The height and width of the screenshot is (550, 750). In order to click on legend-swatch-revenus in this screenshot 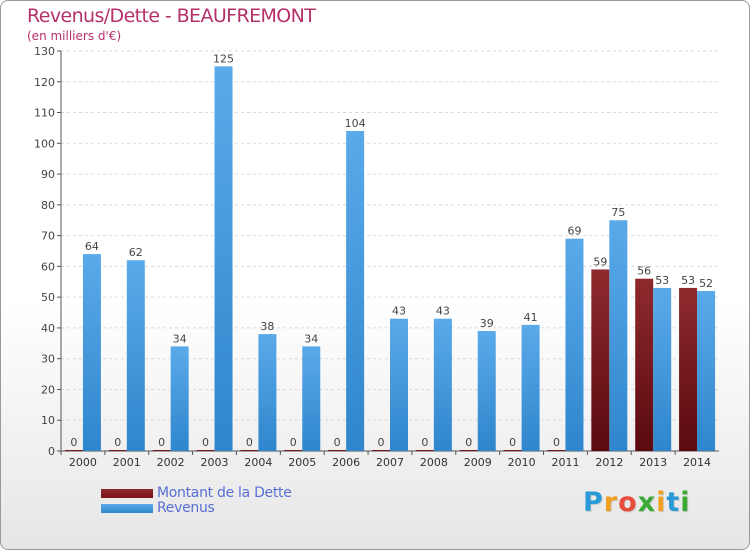, I will do `click(127, 508)`.